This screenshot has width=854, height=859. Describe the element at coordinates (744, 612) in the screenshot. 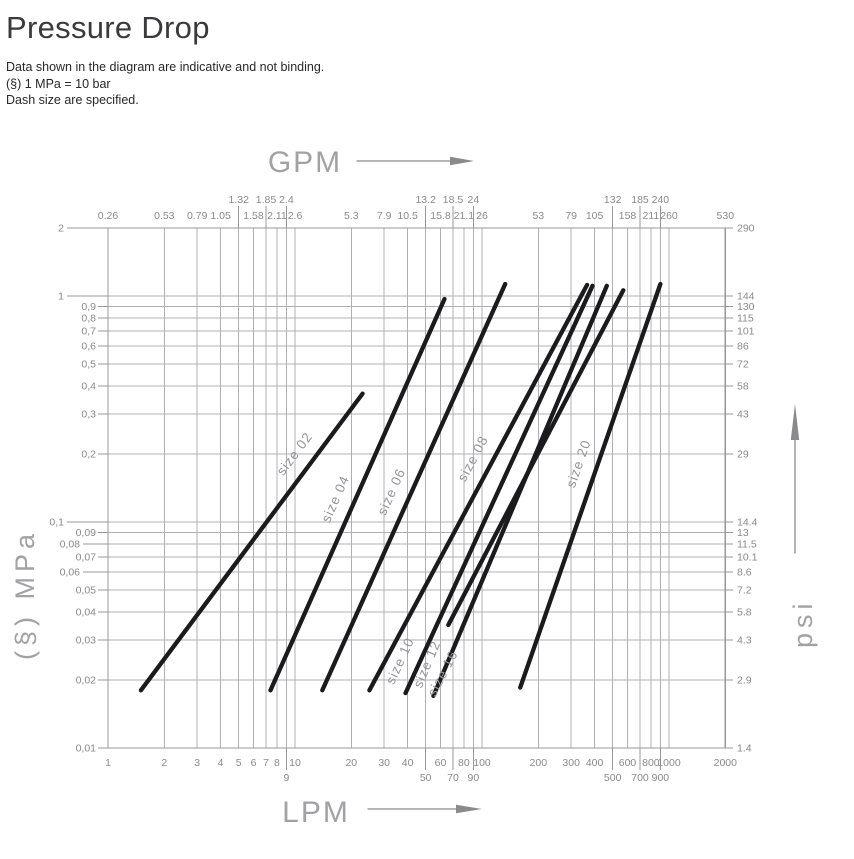

I see `svg-text: 5.8` at that location.